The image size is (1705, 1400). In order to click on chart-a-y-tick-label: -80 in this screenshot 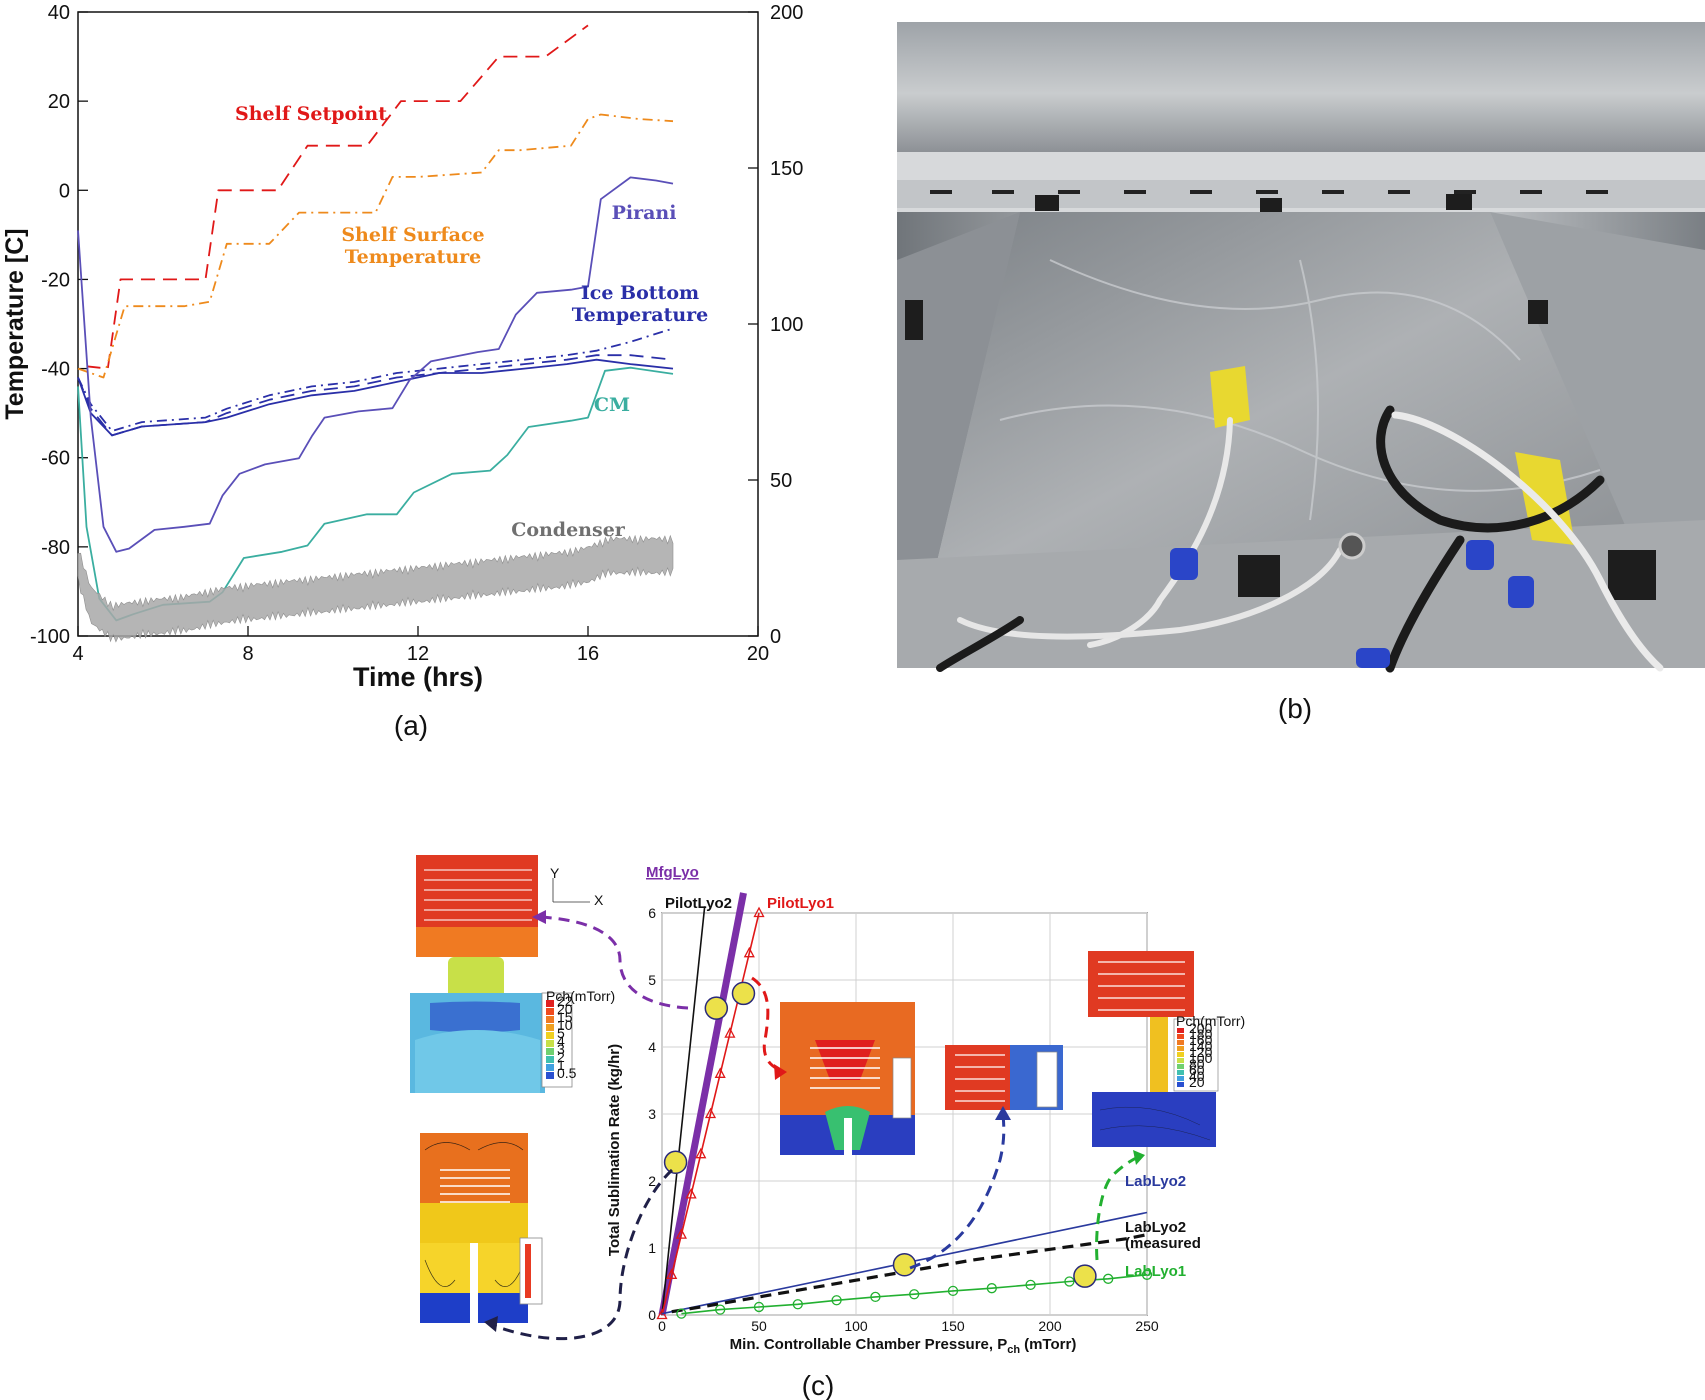, I will do `click(55, 548)`.